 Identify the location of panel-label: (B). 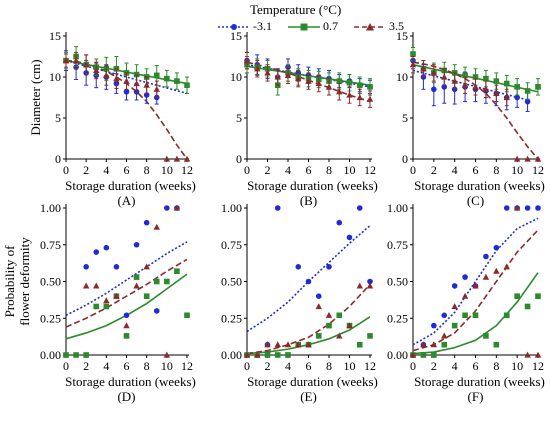
(308, 200).